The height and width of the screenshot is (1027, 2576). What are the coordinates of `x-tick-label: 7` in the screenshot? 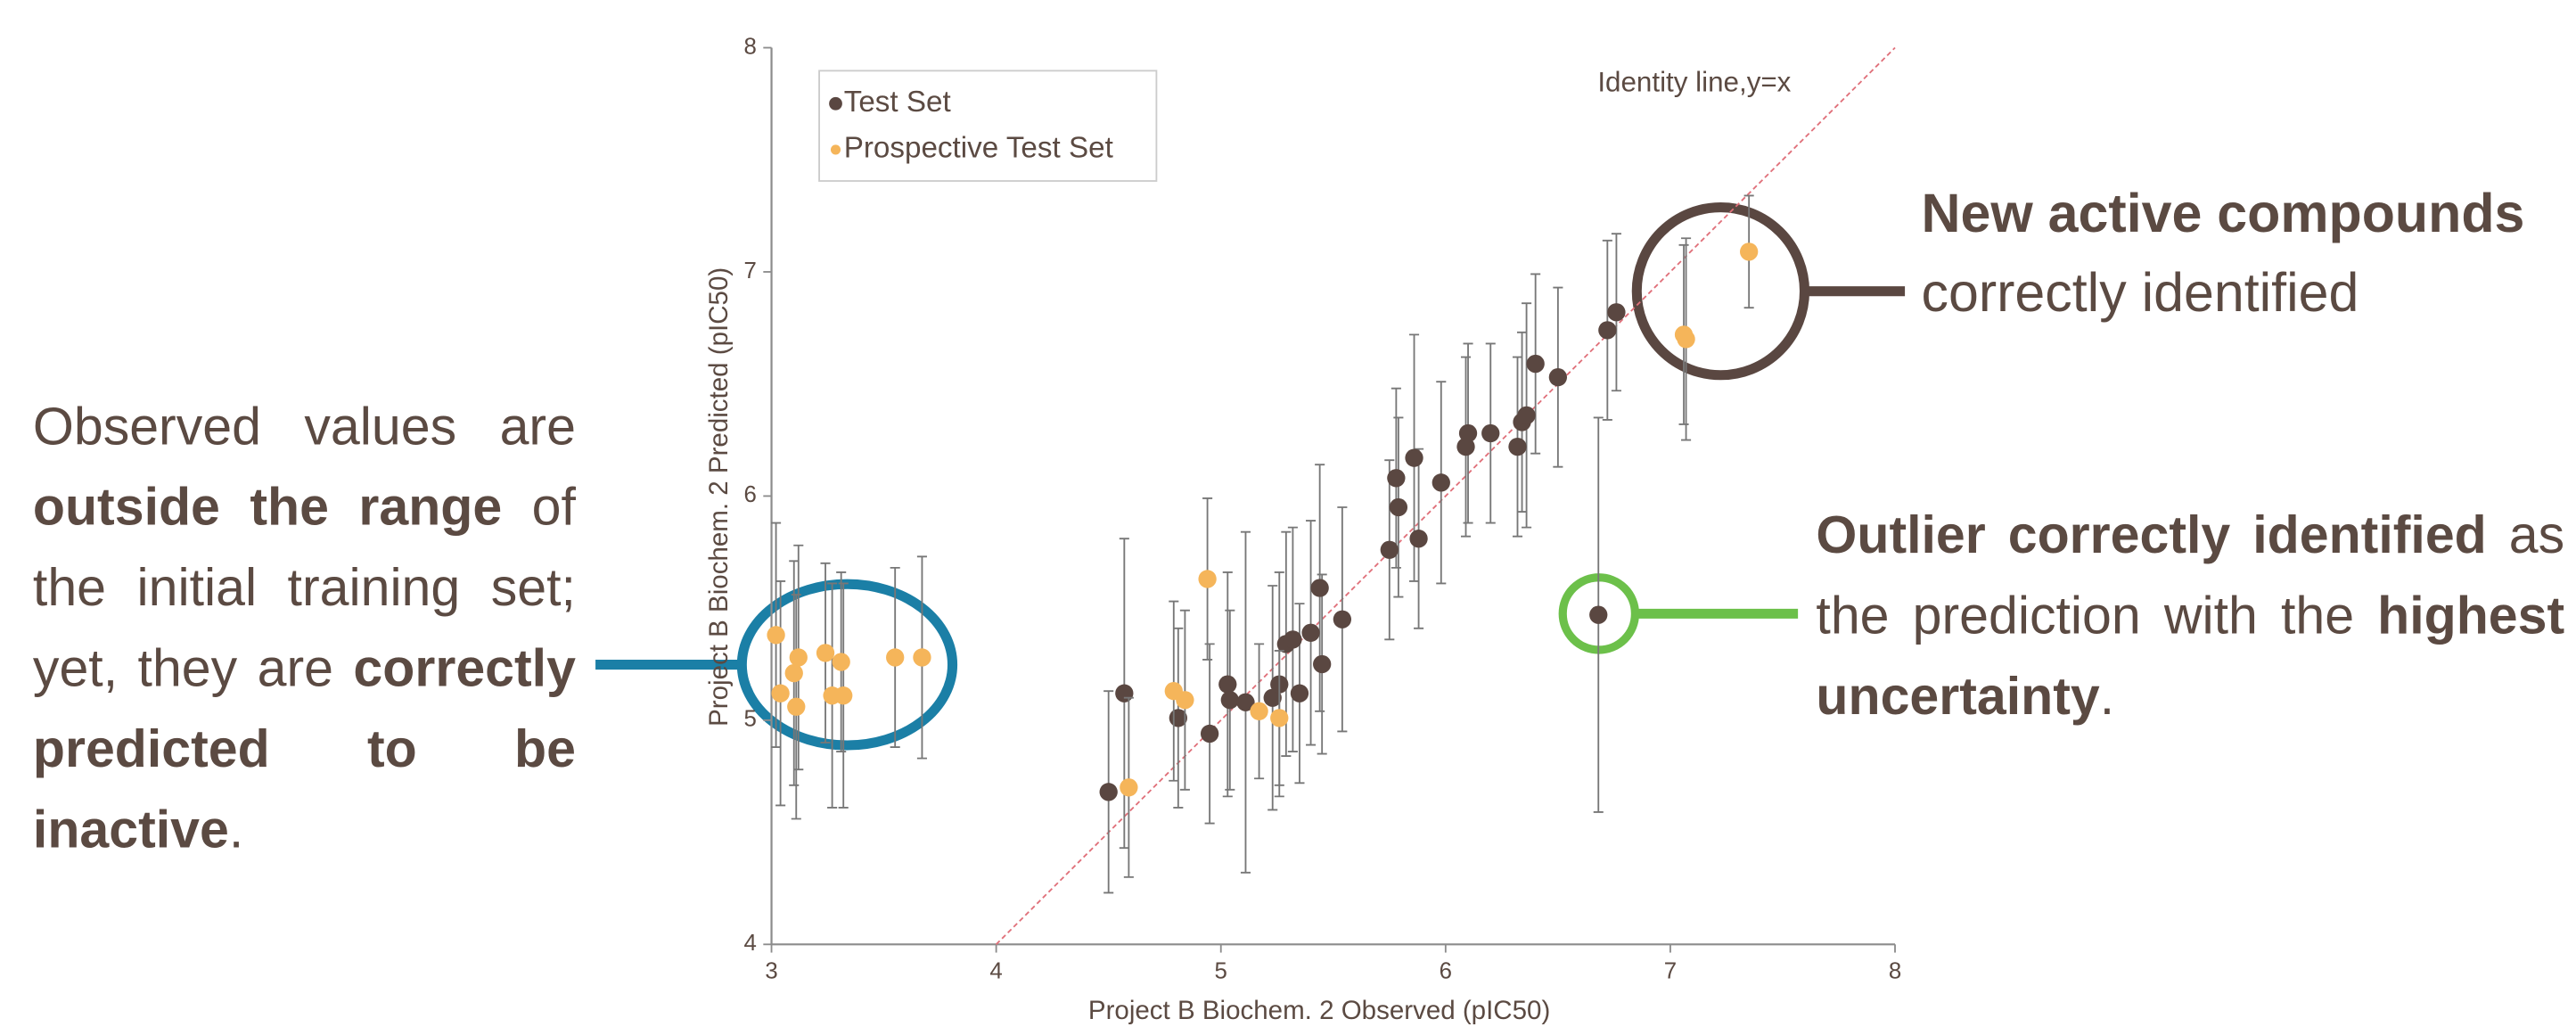 It's located at (1670, 972).